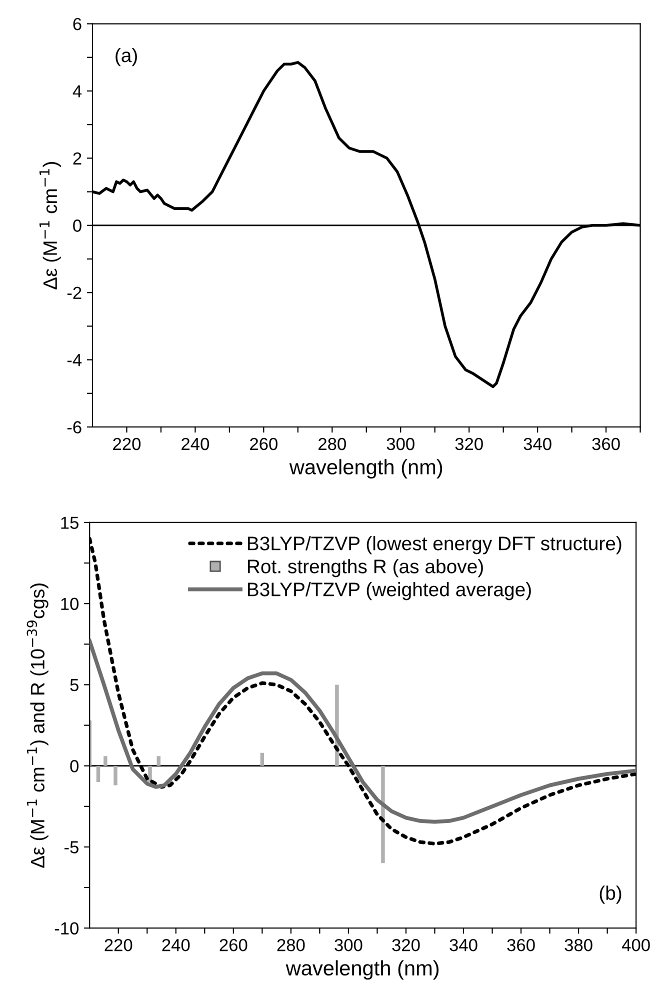 This screenshot has height=999, width=656. I want to click on annotation: (b), so click(611, 895).